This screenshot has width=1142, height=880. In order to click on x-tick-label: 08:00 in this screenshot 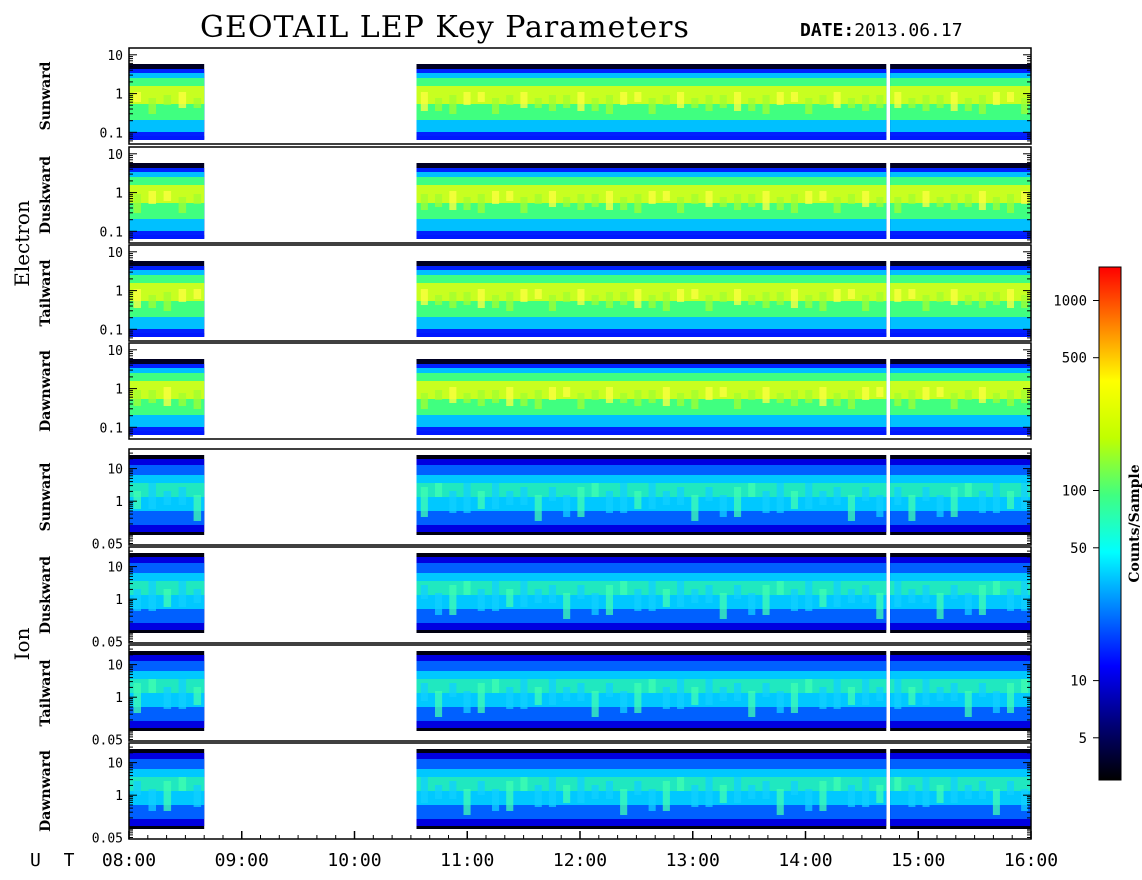, I will do `click(129, 860)`.